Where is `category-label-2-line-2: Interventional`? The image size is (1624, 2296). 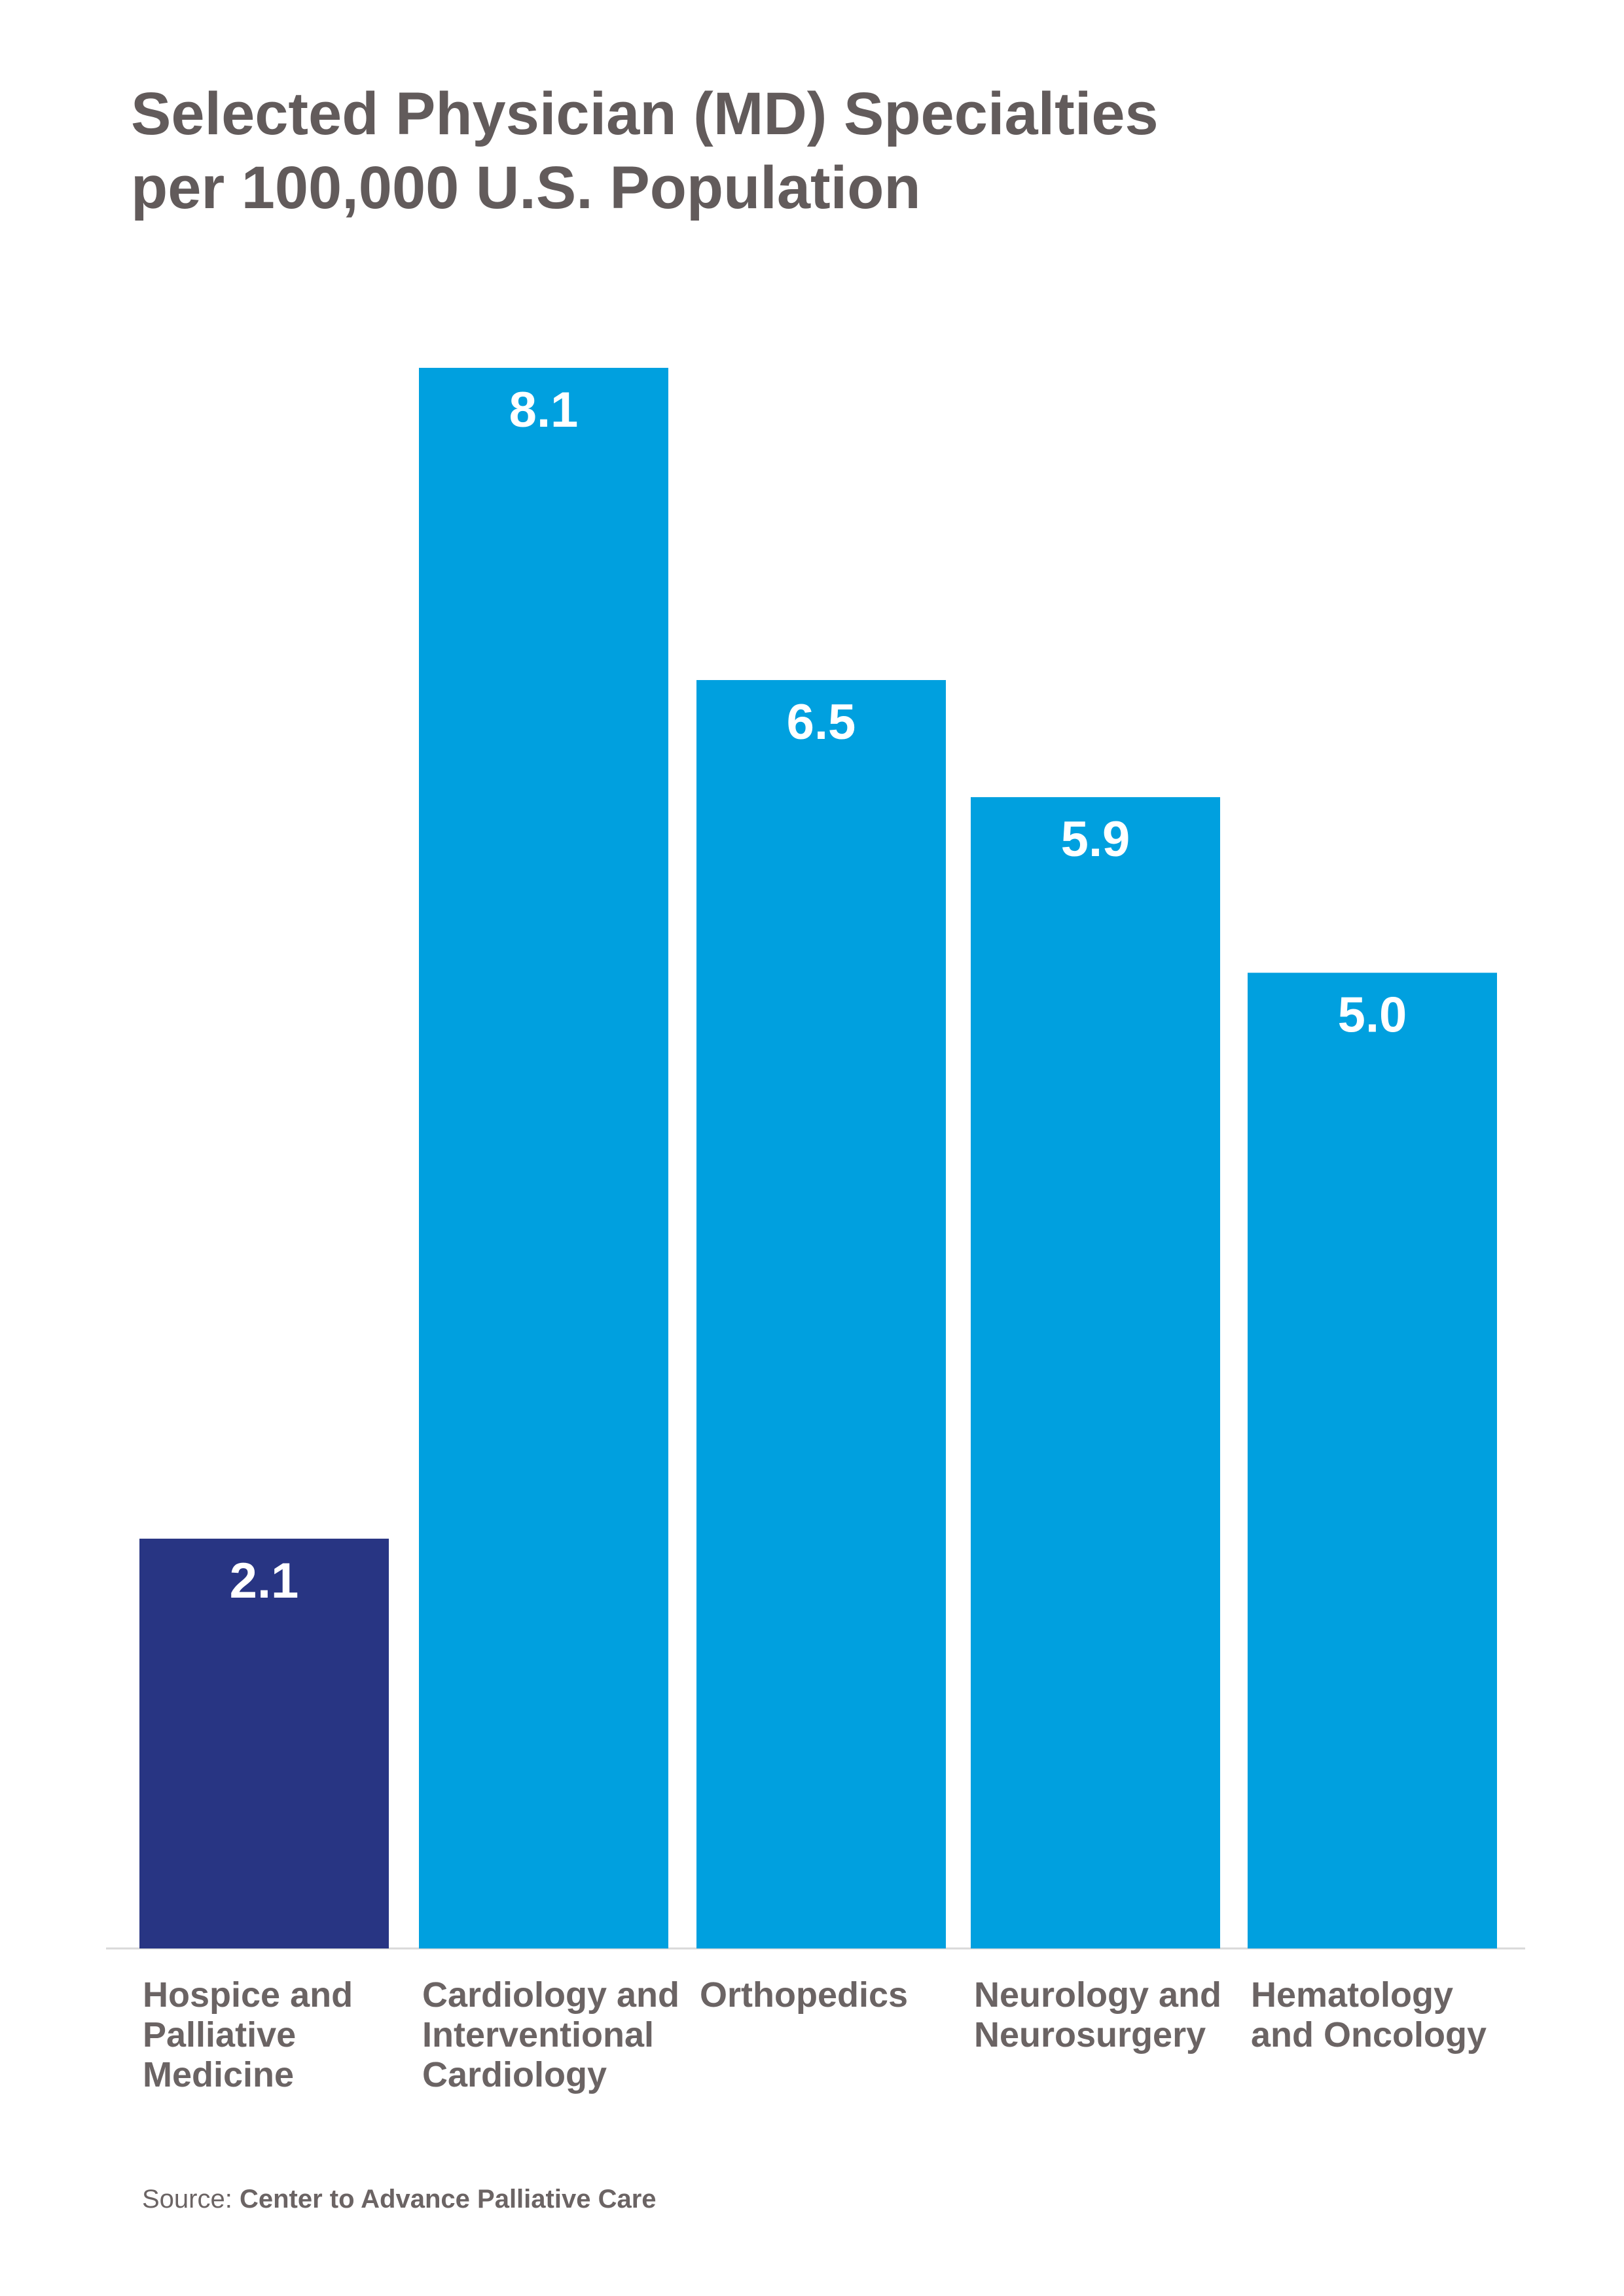 category-label-2-line-2: Interventional is located at coordinates (538, 2034).